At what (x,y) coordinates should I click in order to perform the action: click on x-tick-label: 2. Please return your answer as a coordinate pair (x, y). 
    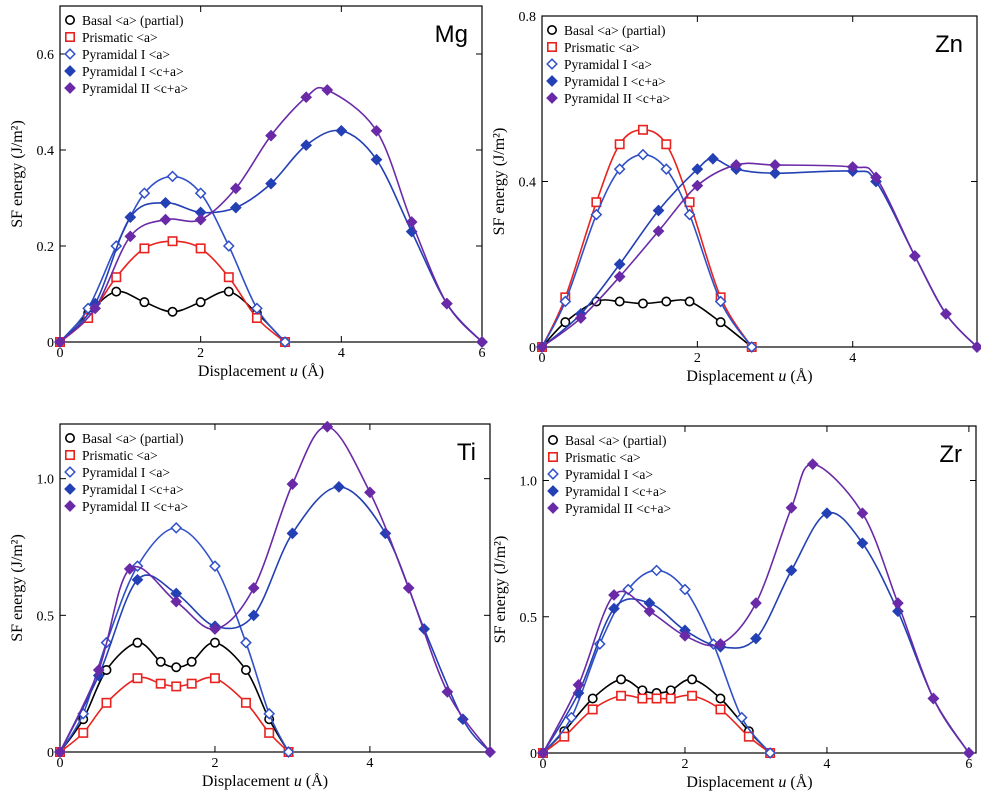
    Looking at the image, I should click on (214, 763).